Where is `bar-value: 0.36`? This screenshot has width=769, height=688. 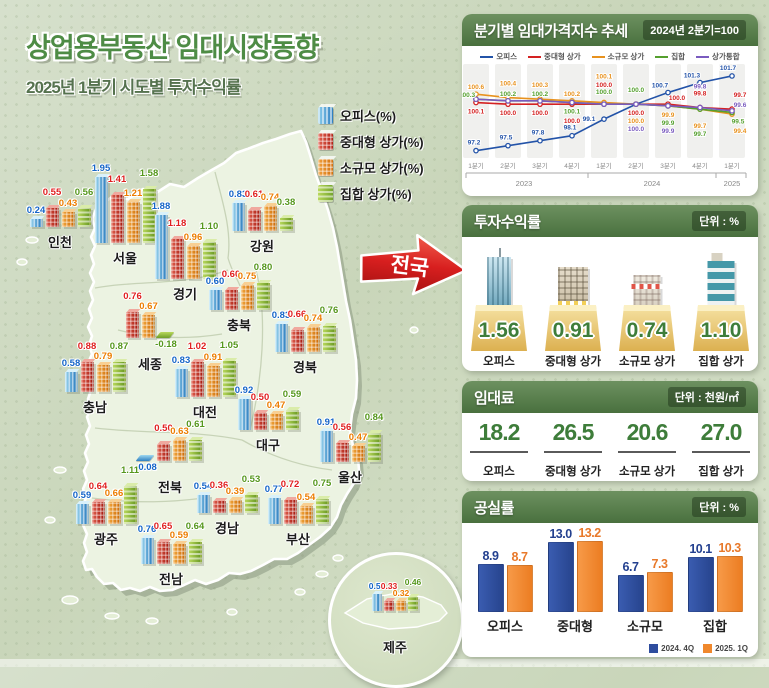
bar-value: 0.36 is located at coordinates (219, 485).